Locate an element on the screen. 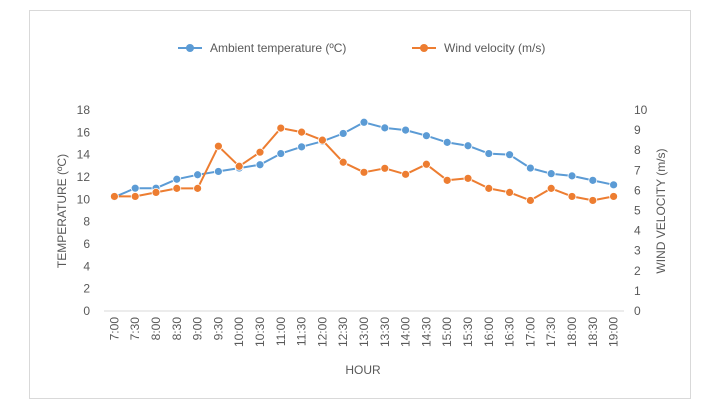 The height and width of the screenshot is (408, 713). y2-tick-label: 0 is located at coordinates (637, 311).